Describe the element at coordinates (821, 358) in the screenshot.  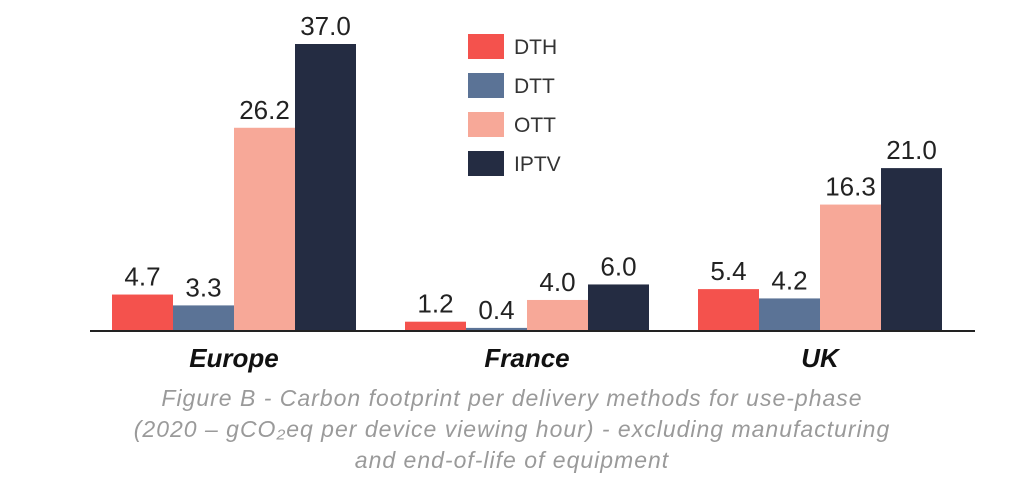
I see `category-label-uk: UK` at that location.